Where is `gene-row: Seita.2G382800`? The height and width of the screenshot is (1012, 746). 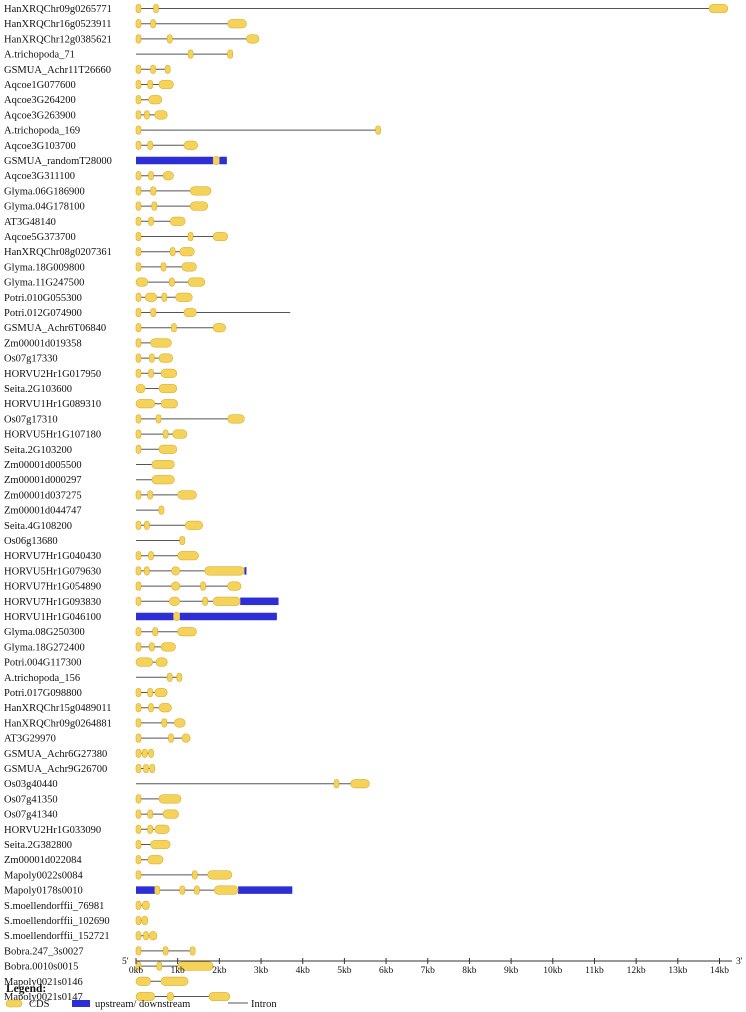
gene-row: Seita.2G382800 is located at coordinates (87, 845).